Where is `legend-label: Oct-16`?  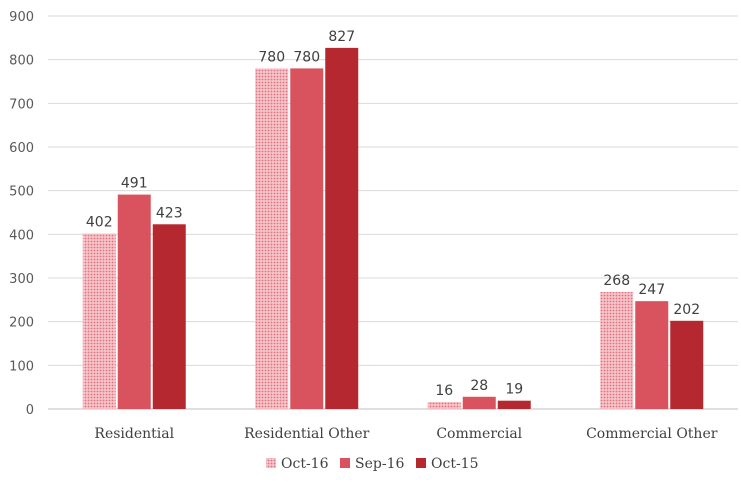
legend-label: Oct-16 is located at coordinates (305, 464).